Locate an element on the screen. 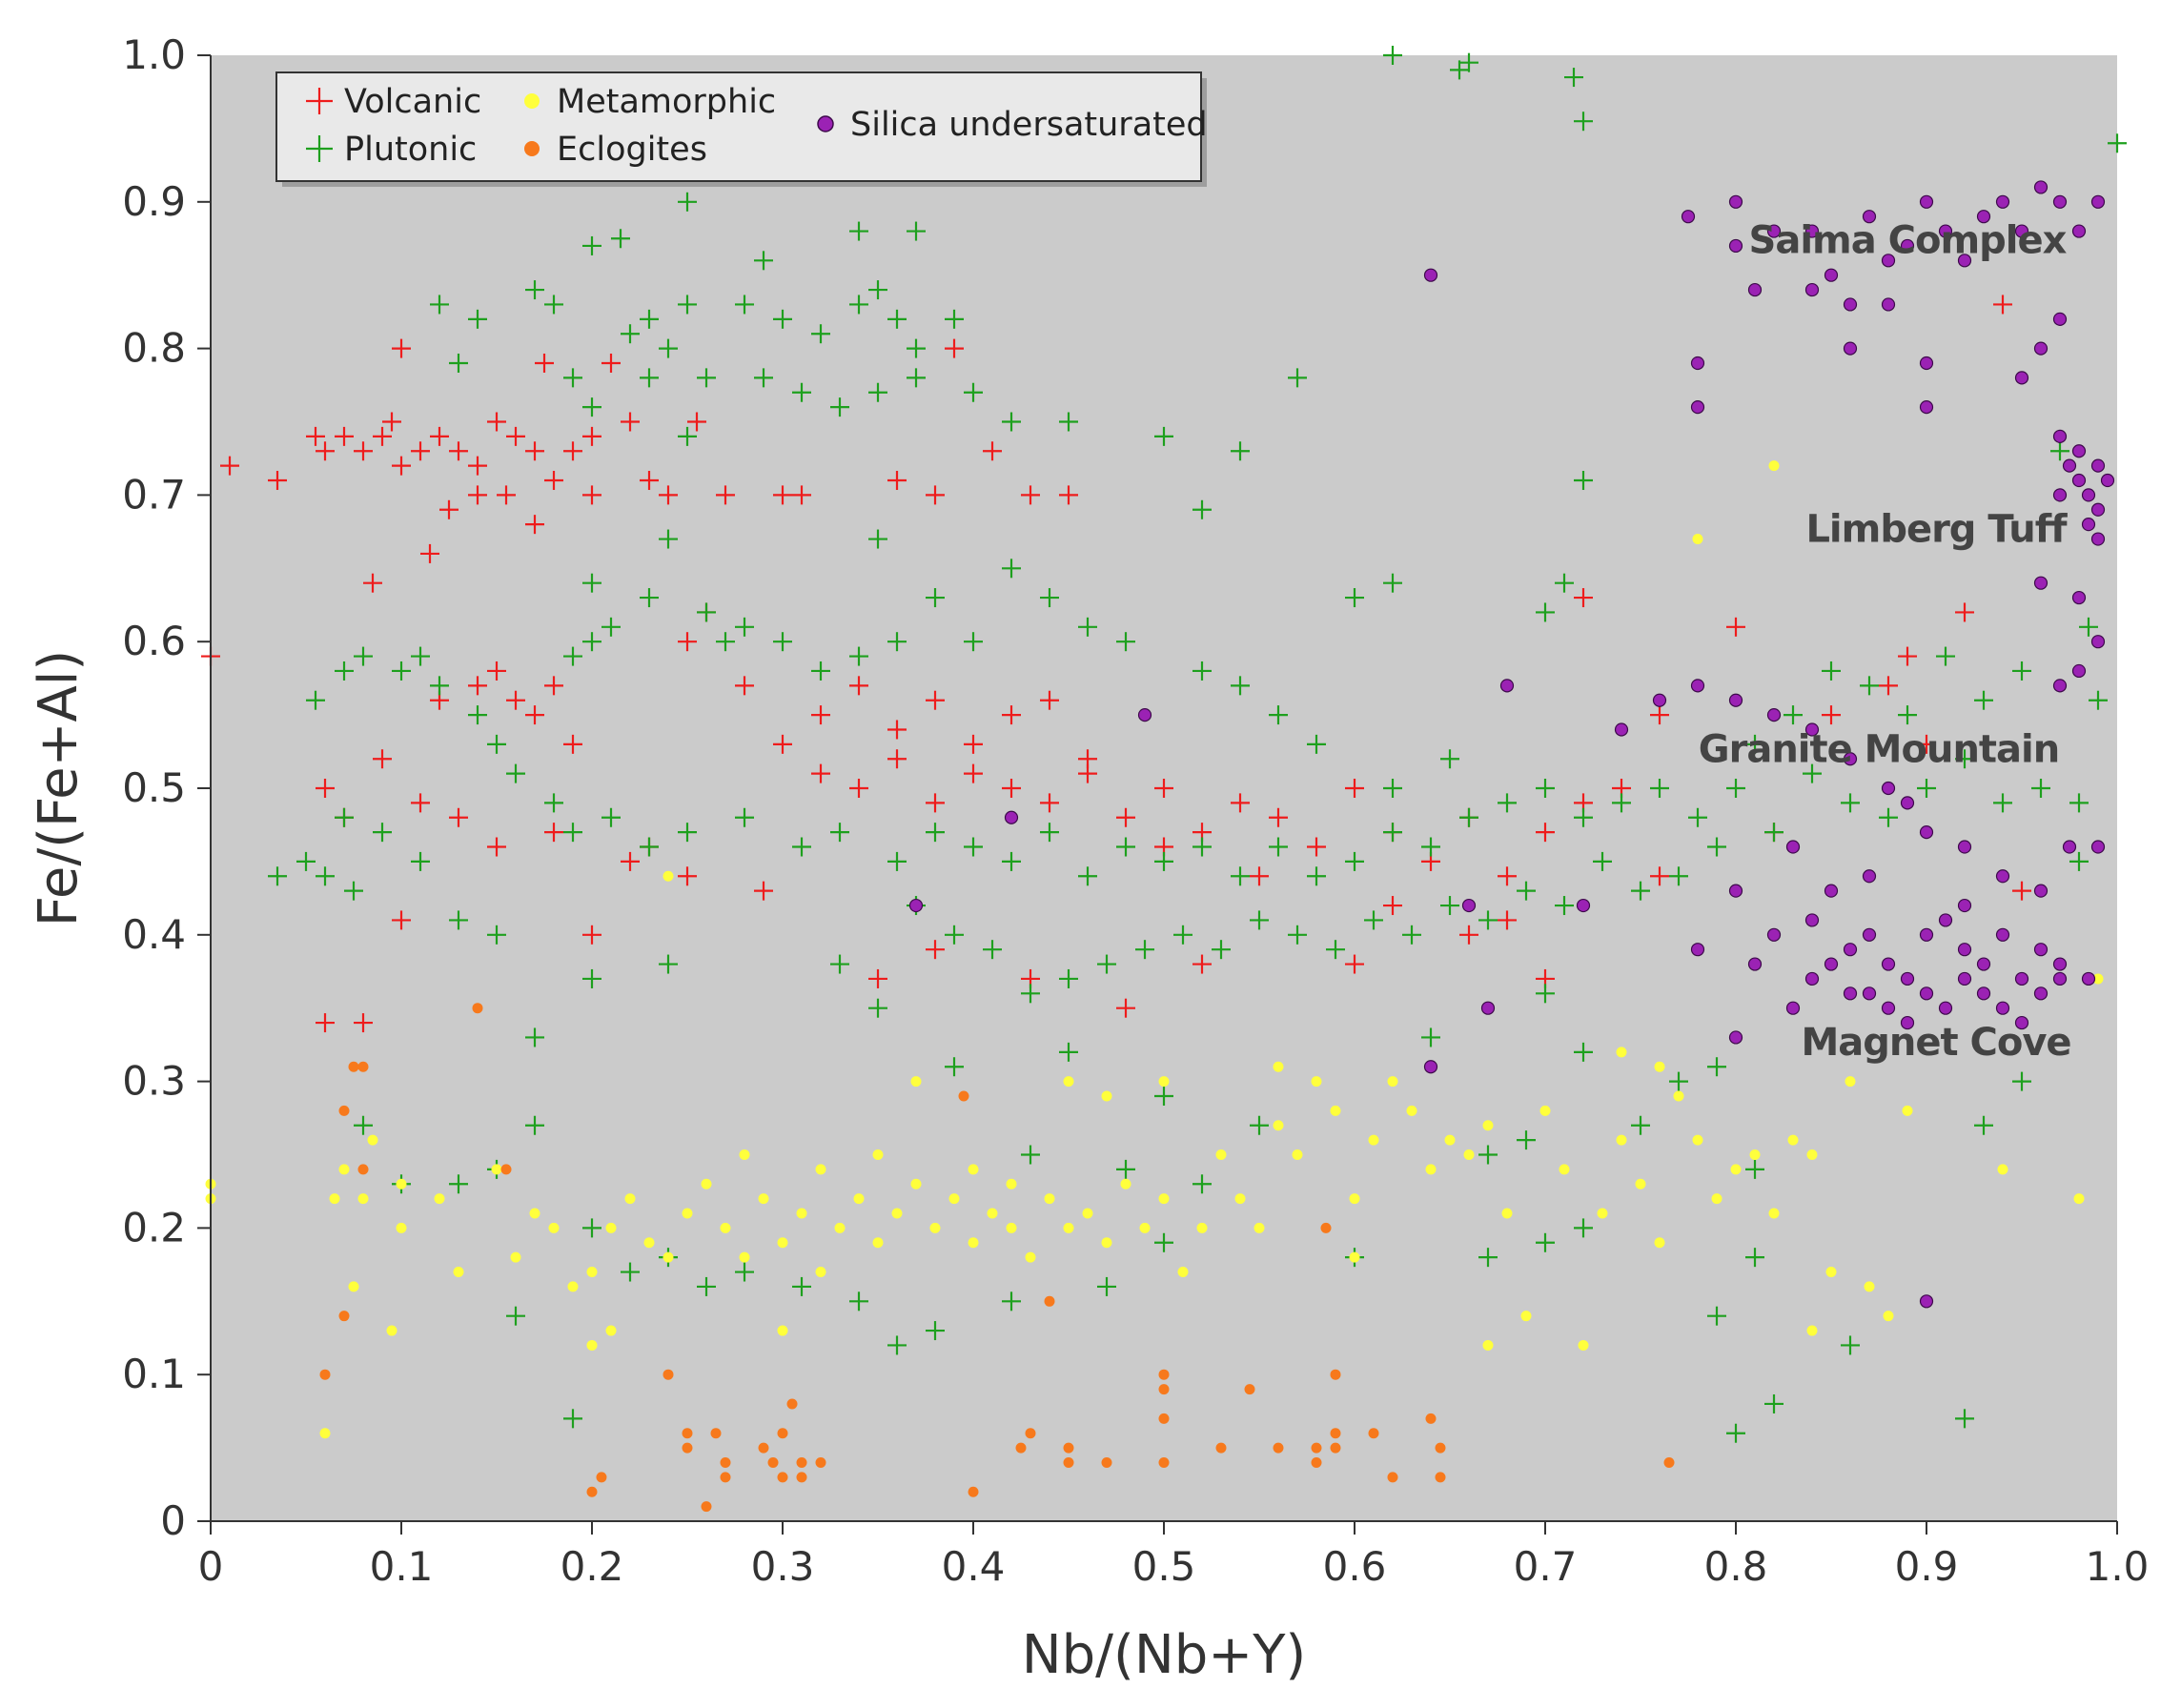  y-tick-label: 0.9 is located at coordinates (154, 201).